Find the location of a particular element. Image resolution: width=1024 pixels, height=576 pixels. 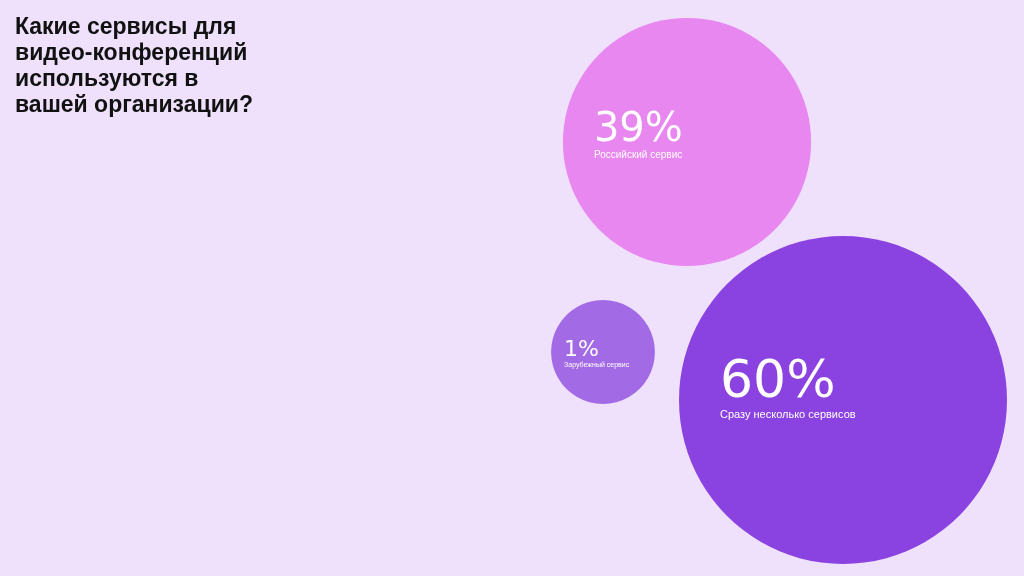

data-label: 1% is located at coordinates (581, 349).